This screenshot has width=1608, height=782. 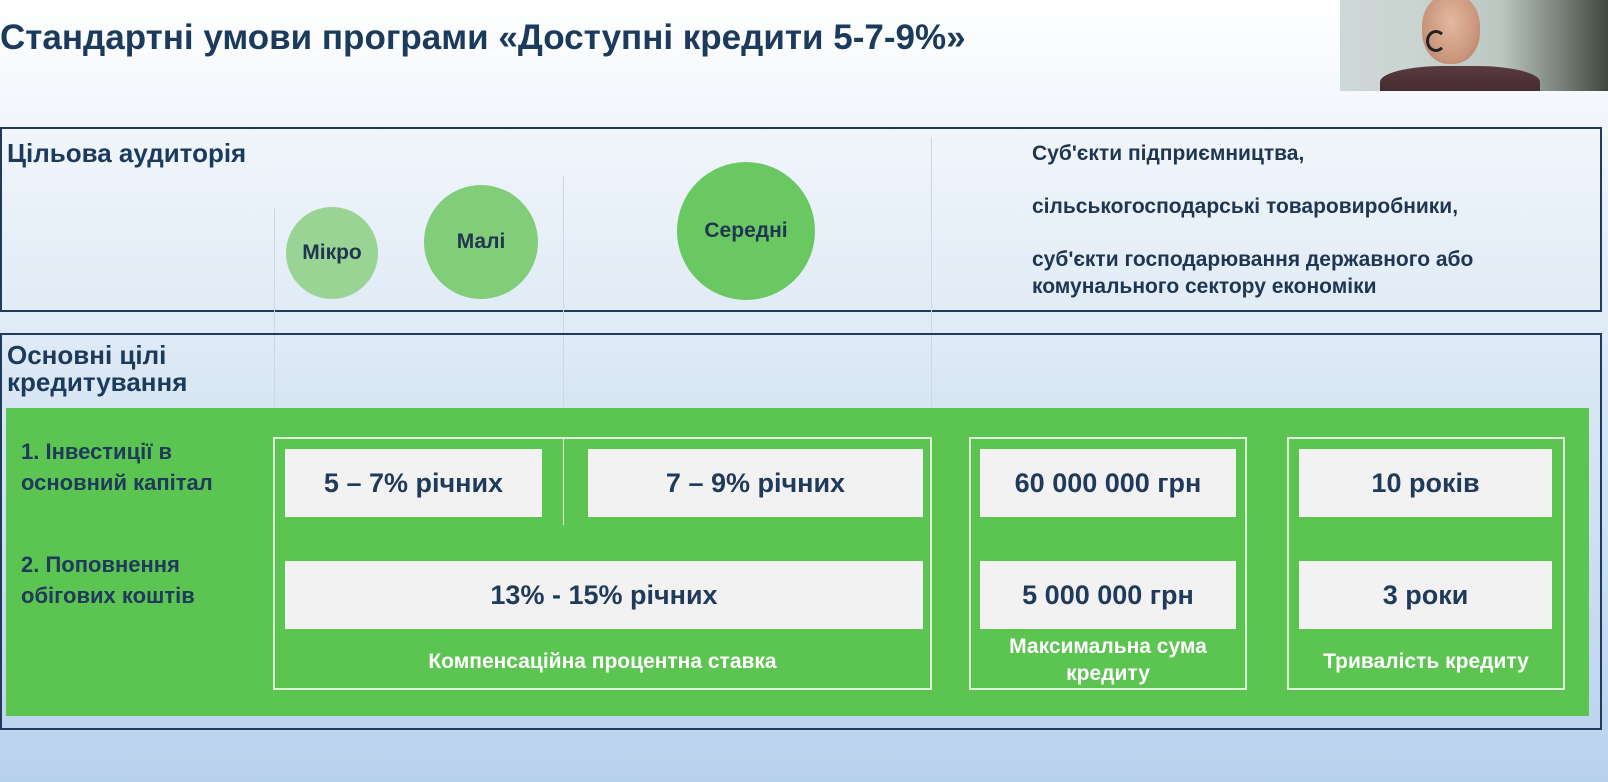 What do you see at coordinates (1245, 206) in the screenshot?
I see `entity-line: сільськогосподарські товаровиробники,` at bounding box center [1245, 206].